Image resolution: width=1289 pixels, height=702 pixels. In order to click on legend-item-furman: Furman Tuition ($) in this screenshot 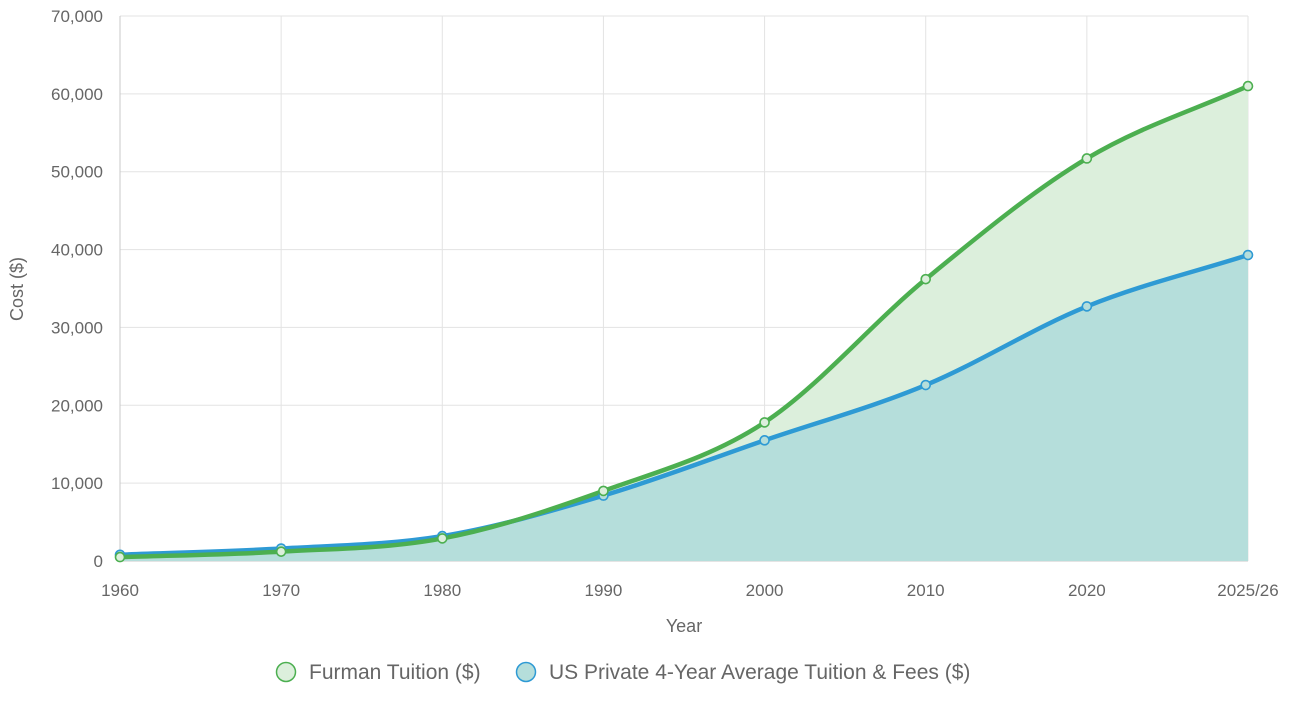, I will do `click(378, 672)`.